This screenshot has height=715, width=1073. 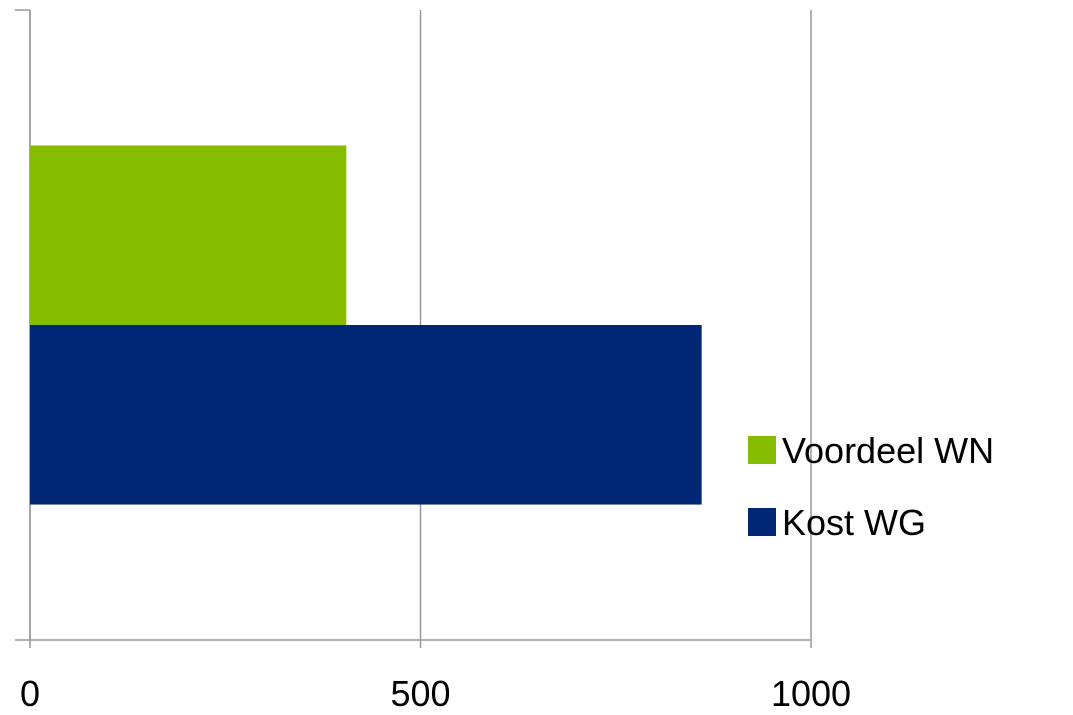 I want to click on legend-label: Kost WG, so click(x=854, y=522).